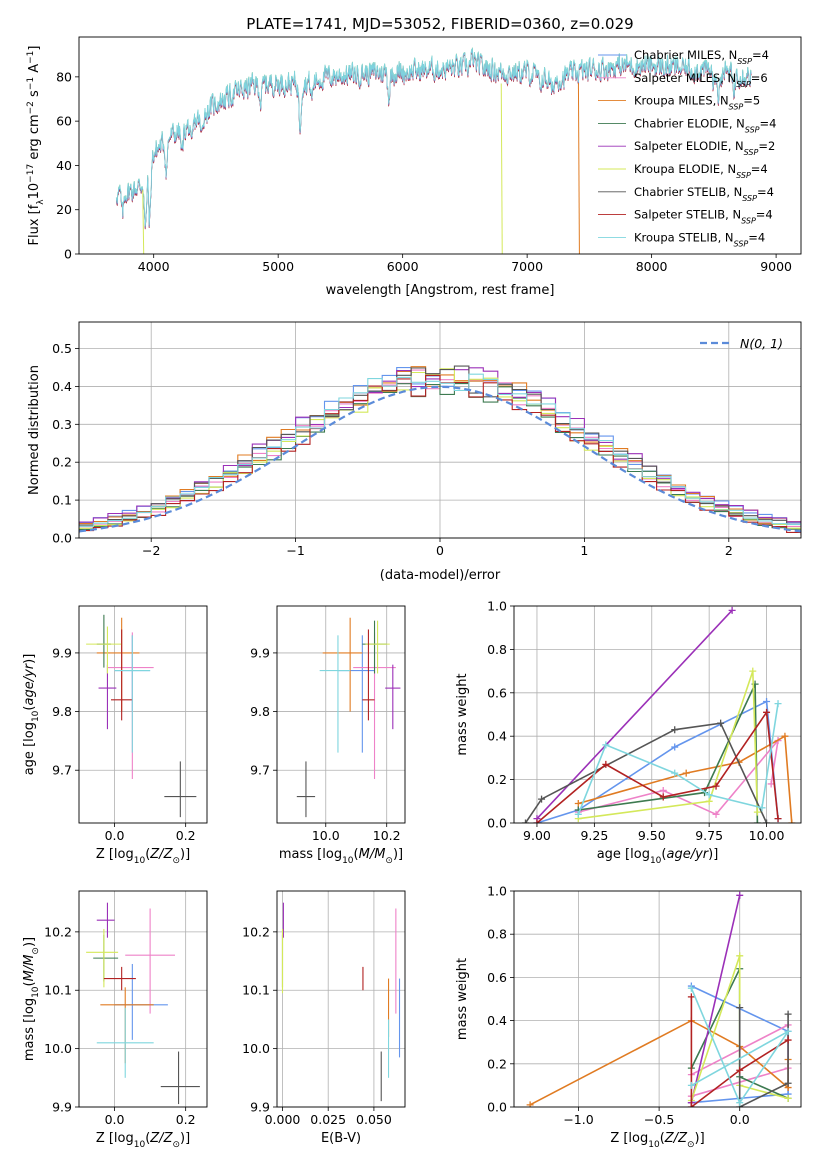  I want to click on y-axis-label: Normed distribution, so click(34, 430).